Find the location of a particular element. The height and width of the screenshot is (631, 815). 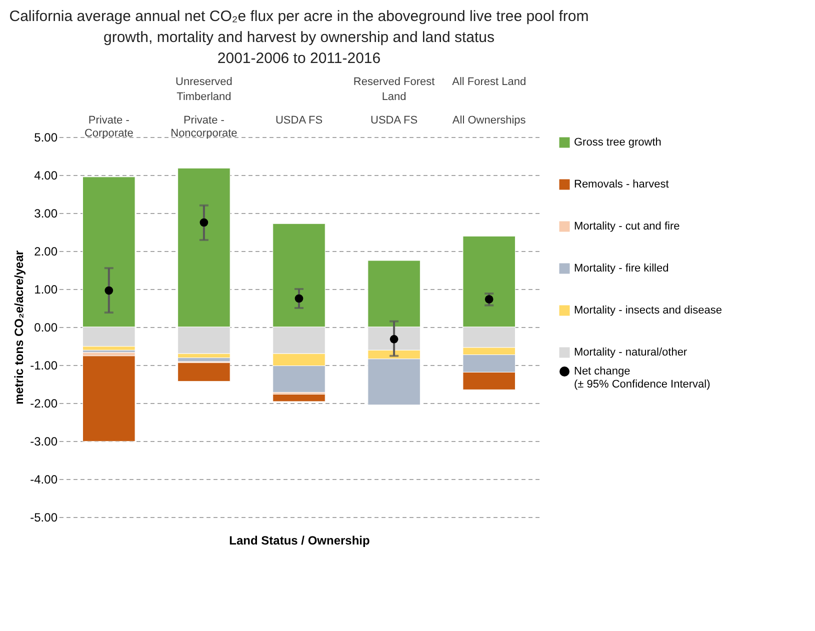

legend-label: Mortality - natural/other is located at coordinates (631, 352).